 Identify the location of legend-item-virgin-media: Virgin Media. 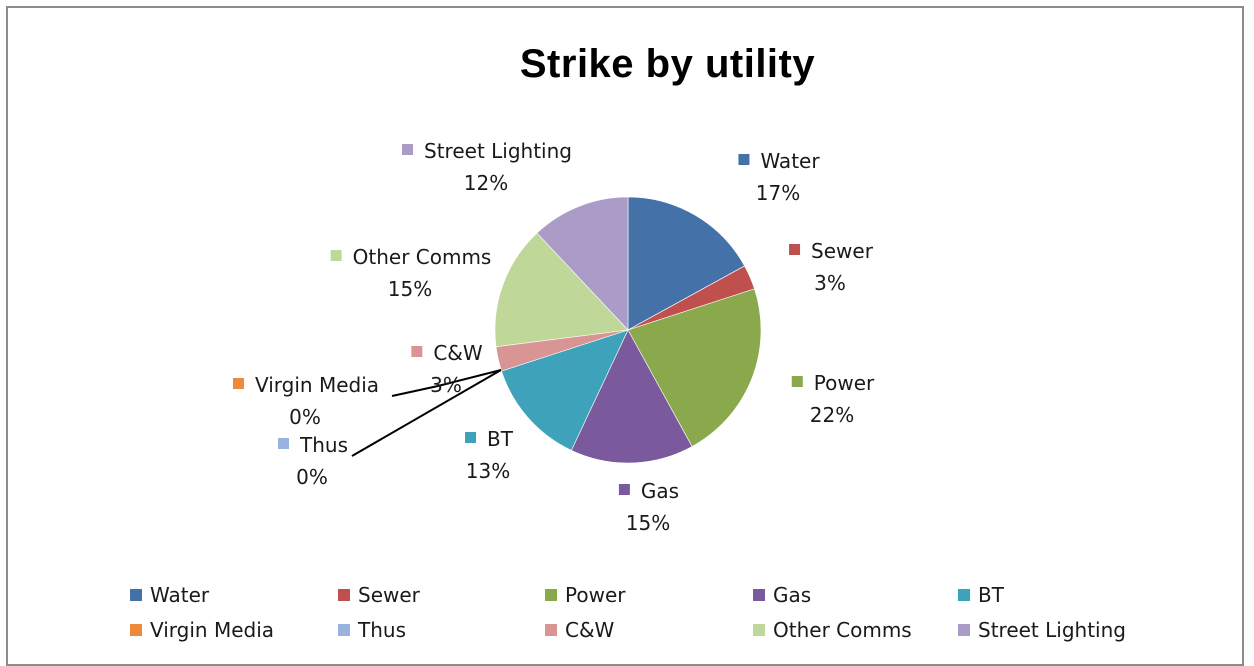
(202, 630).